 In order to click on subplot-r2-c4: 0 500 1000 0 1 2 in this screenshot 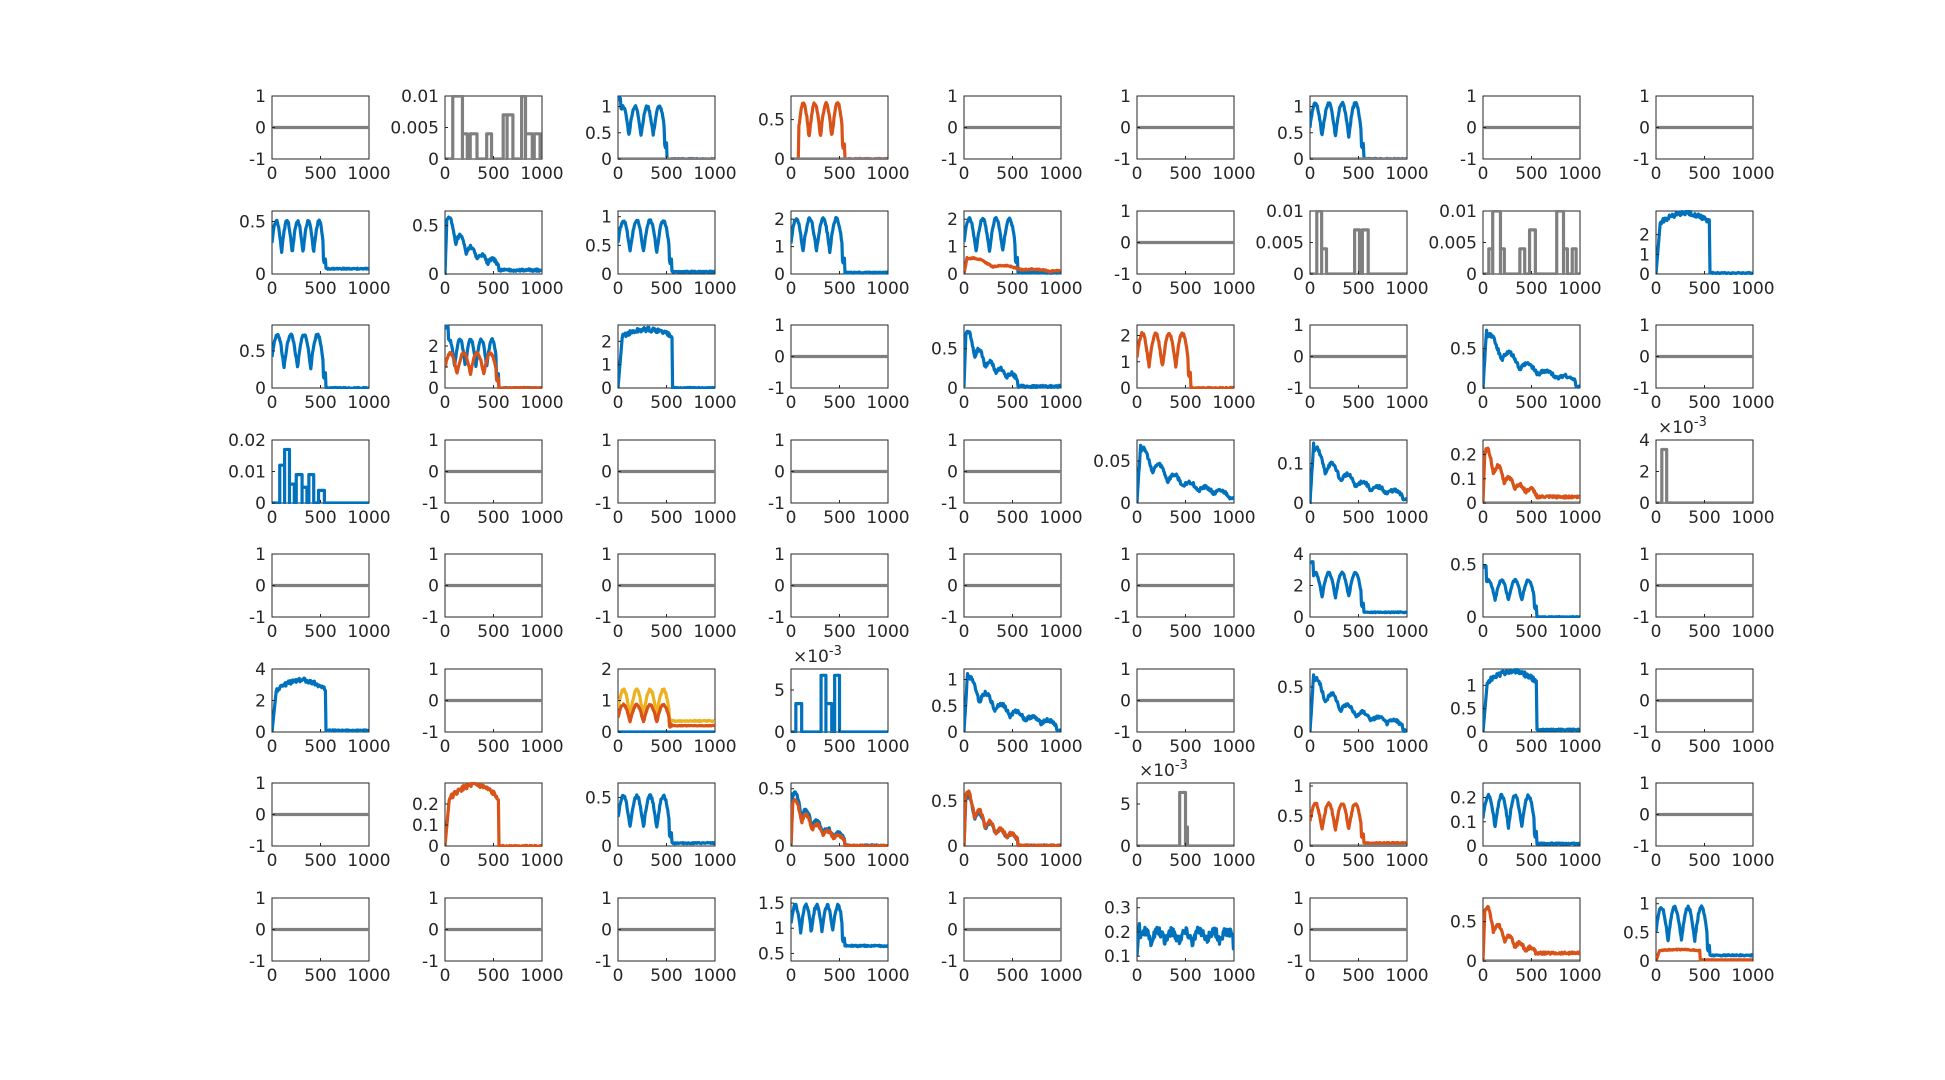, I will do `click(841, 254)`.